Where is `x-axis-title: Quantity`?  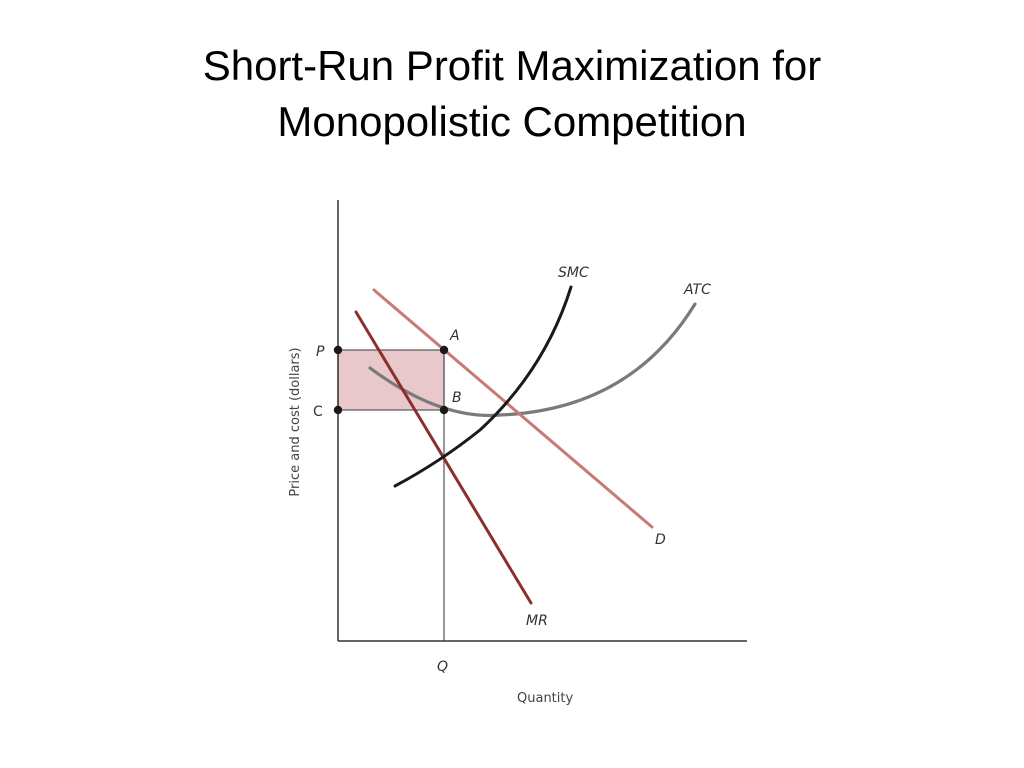 x-axis-title: Quantity is located at coordinates (545, 698).